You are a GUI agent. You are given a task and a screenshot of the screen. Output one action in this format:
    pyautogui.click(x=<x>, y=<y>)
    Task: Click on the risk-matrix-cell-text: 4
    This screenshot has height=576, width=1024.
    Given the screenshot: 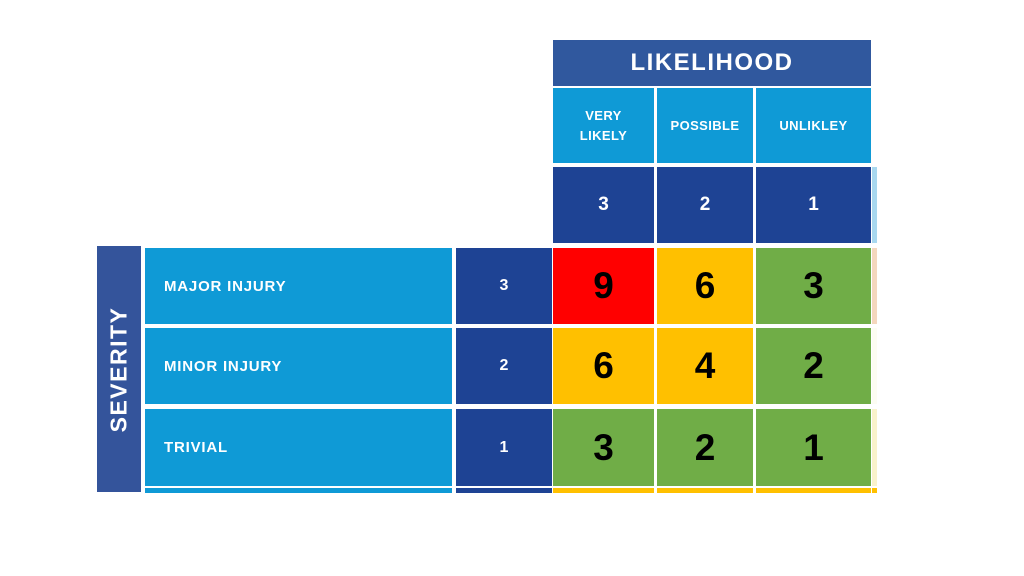 What is the action you would take?
    pyautogui.click(x=705, y=365)
    